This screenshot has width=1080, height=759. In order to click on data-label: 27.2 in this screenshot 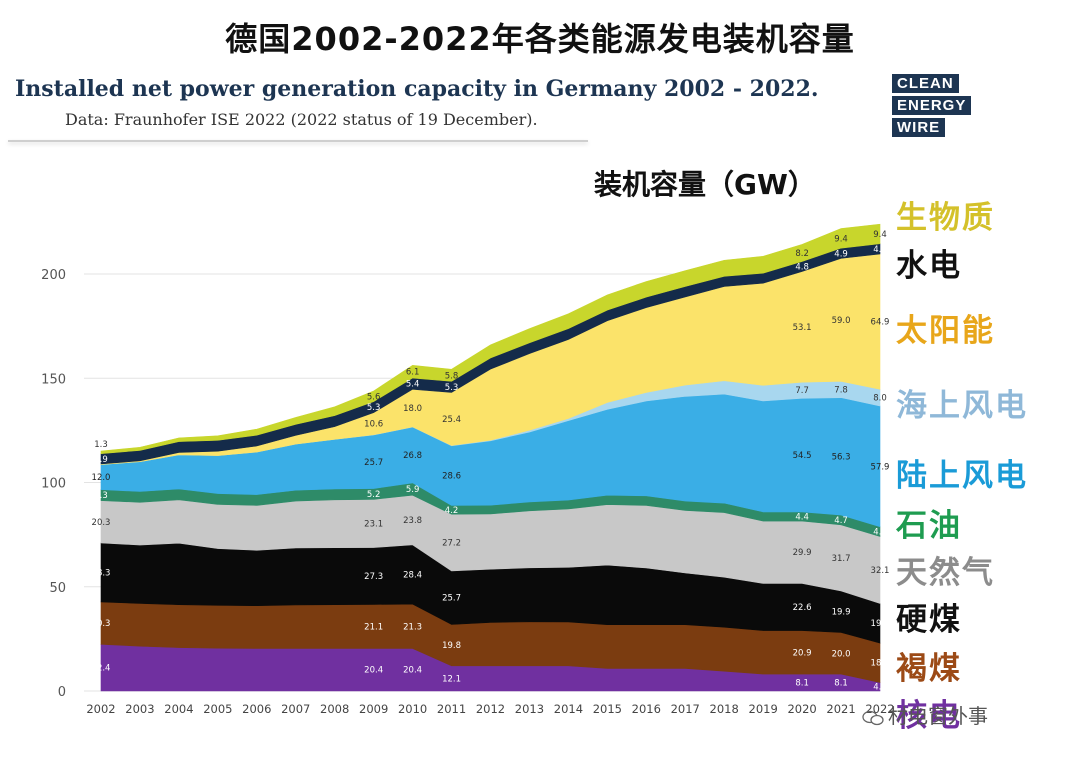, I will do `click(451, 544)`.